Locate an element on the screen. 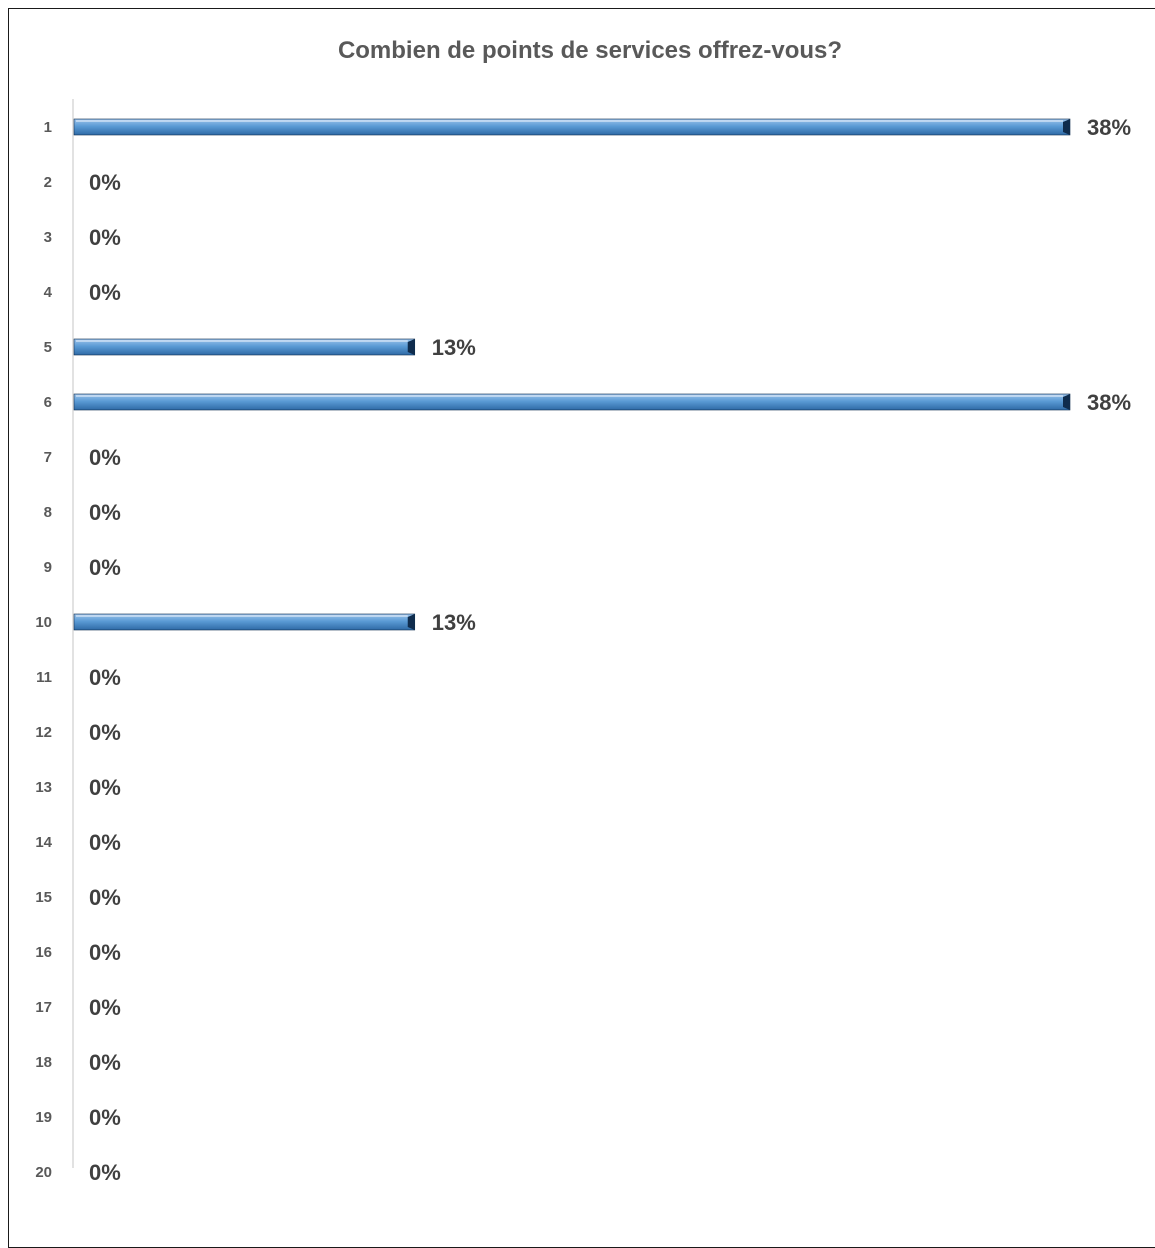 Image resolution: width=1155 pixels, height=1248 pixels. category-tick-label: 1 is located at coordinates (48, 127).